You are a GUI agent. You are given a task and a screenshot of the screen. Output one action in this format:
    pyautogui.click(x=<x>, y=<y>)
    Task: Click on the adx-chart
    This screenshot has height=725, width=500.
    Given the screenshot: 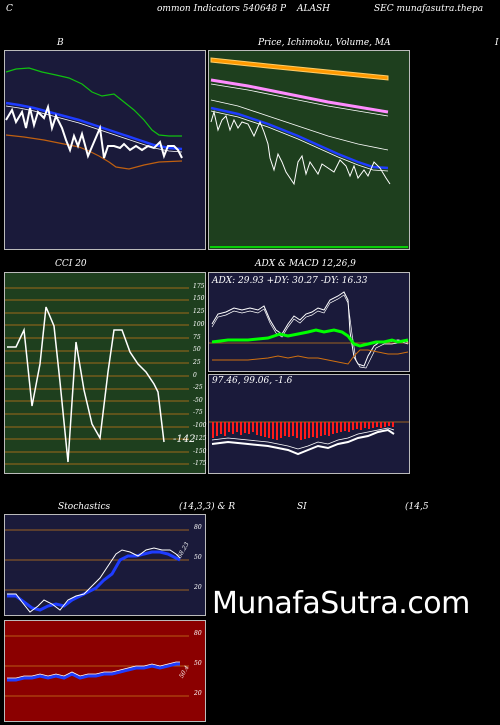 What is the action you would take?
    pyautogui.click(x=309, y=322)
    